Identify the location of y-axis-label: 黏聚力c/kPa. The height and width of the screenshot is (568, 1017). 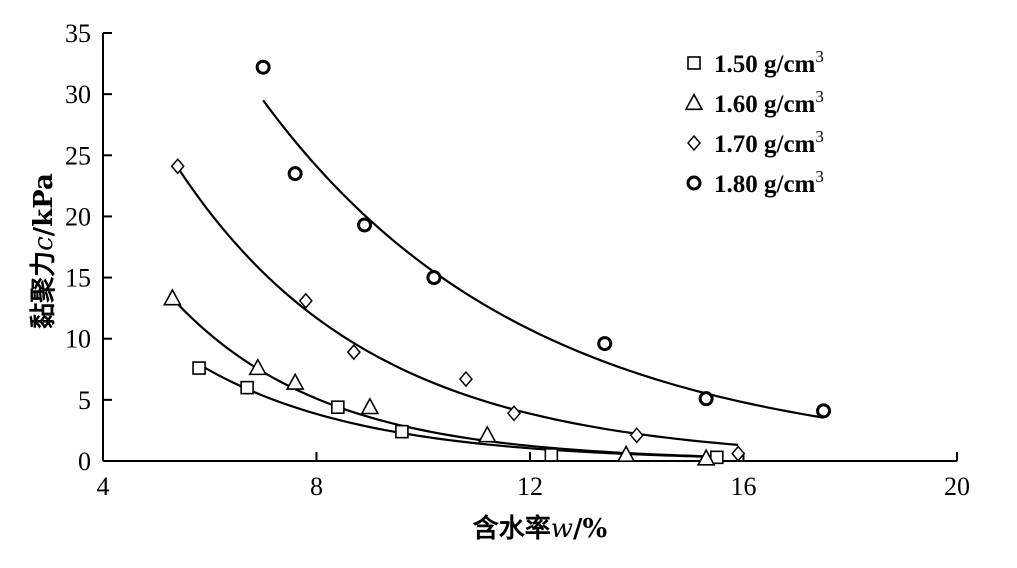
(44, 251).